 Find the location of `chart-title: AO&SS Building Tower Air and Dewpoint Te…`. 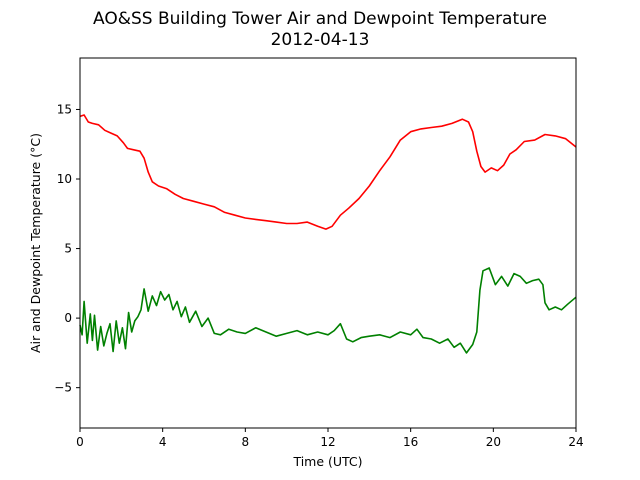

chart-title: AO&SS Building Tower Air and Dewpoint Te… is located at coordinates (320, 19).